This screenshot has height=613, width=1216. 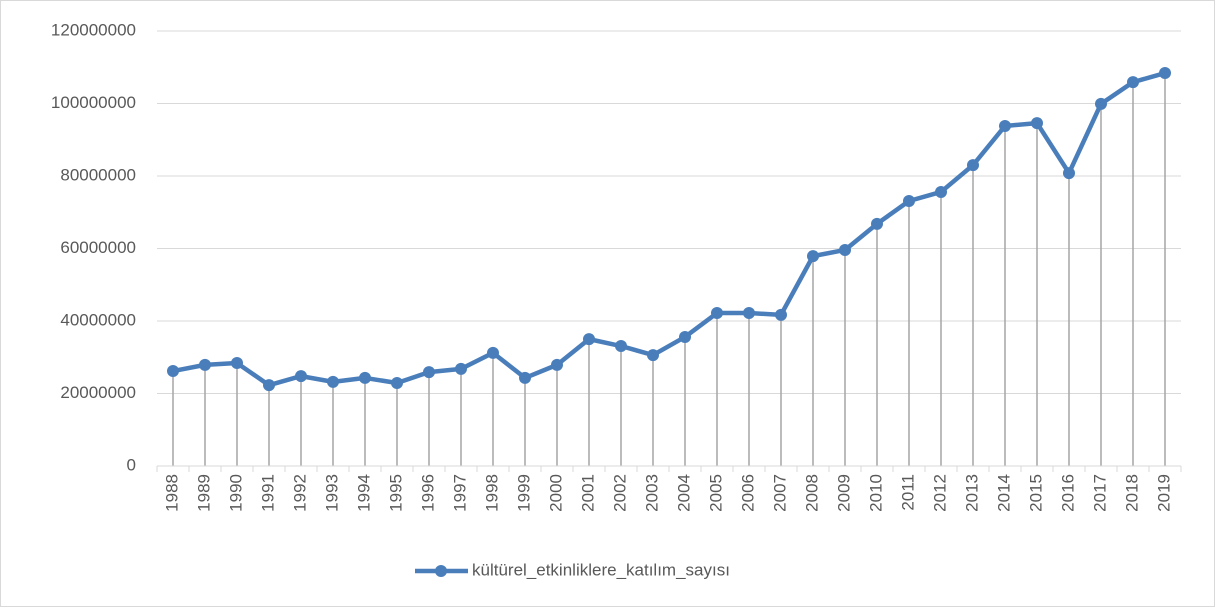 What do you see at coordinates (98, 247) in the screenshot?
I see `y-tick-label: 60000000` at bounding box center [98, 247].